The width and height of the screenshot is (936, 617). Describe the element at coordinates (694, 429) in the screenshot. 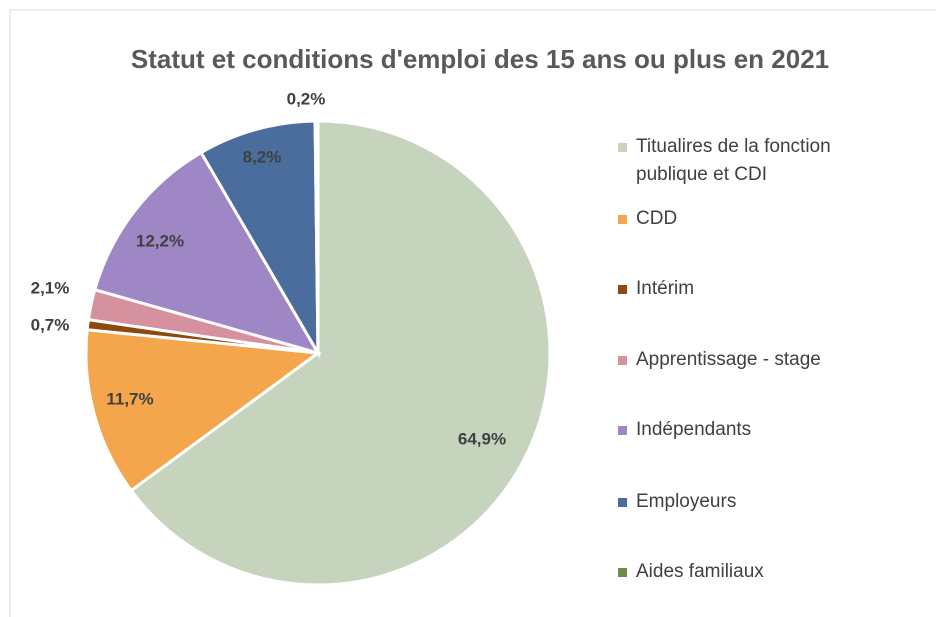

I see `legend-label: Indépendants` at that location.